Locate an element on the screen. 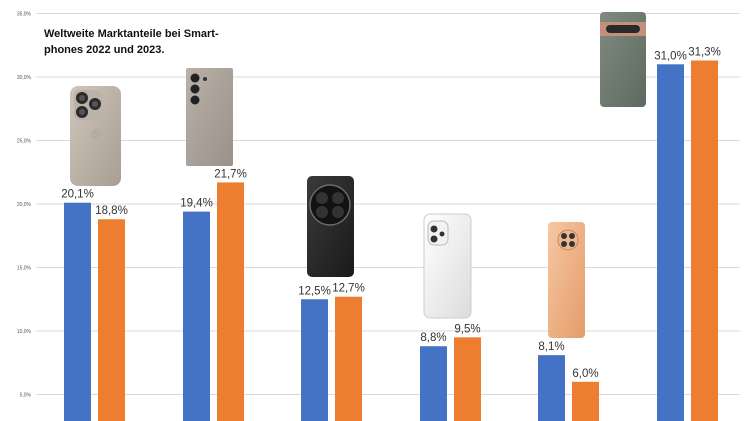 Image resolution: width=750 pixels, height=421 pixels. oppo-white-phone-icon is located at coordinates (447, 266).